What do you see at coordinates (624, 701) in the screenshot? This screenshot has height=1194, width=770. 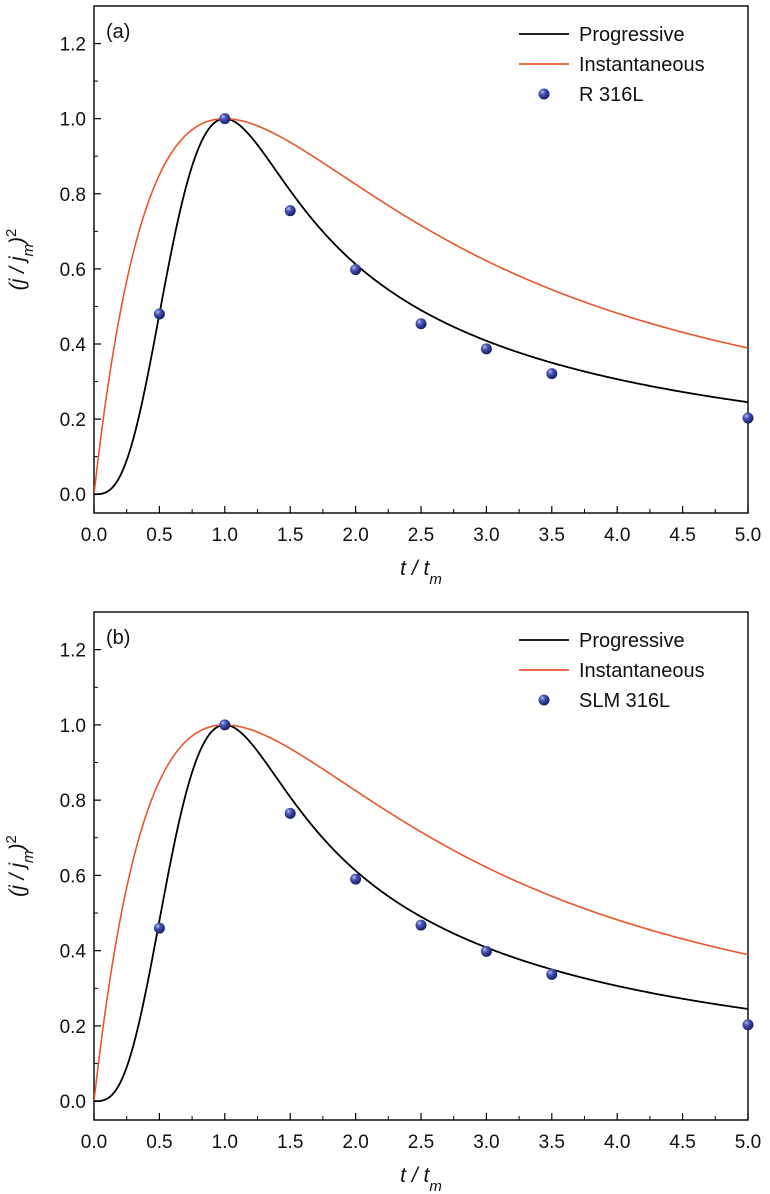 I see `legend-label: SLM 316L` at bounding box center [624, 701].